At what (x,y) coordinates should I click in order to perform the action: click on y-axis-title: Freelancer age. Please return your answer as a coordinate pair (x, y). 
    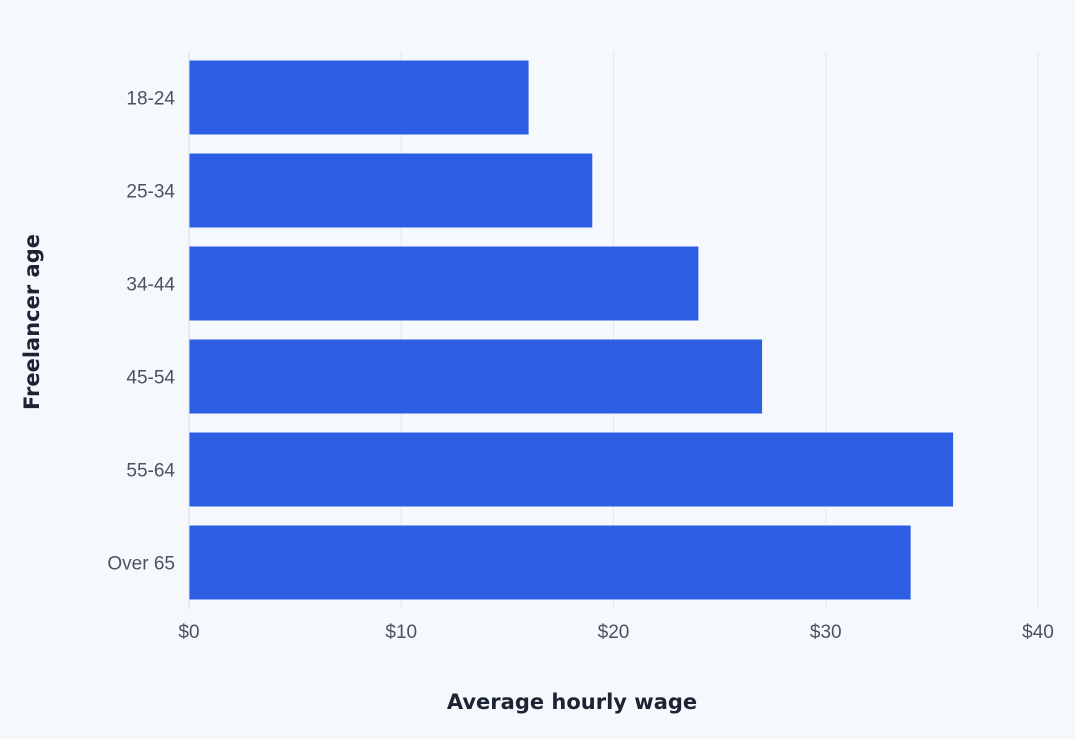
    Looking at the image, I should click on (32, 322).